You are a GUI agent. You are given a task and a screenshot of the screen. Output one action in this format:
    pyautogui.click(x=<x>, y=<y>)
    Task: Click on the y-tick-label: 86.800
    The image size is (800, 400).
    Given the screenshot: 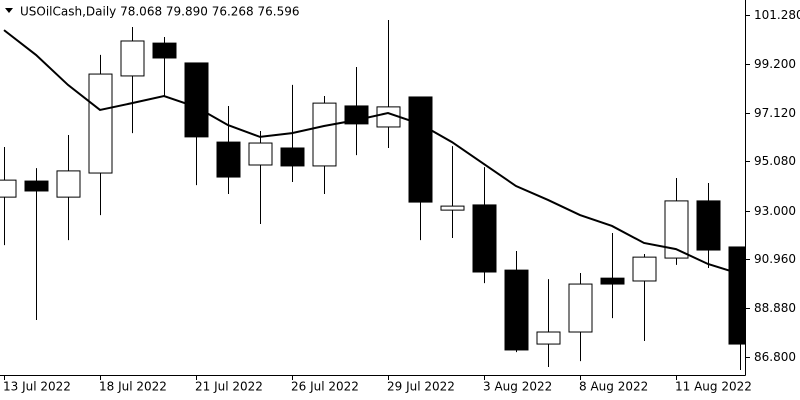 What is the action you would take?
    pyautogui.click(x=775, y=357)
    